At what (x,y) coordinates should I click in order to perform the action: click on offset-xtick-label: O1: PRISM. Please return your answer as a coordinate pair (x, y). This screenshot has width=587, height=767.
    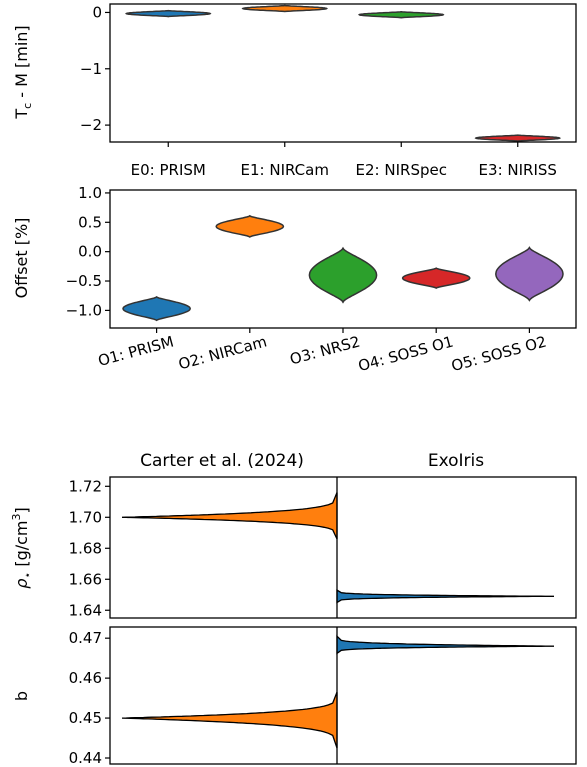
    Looking at the image, I should click on (136, 350).